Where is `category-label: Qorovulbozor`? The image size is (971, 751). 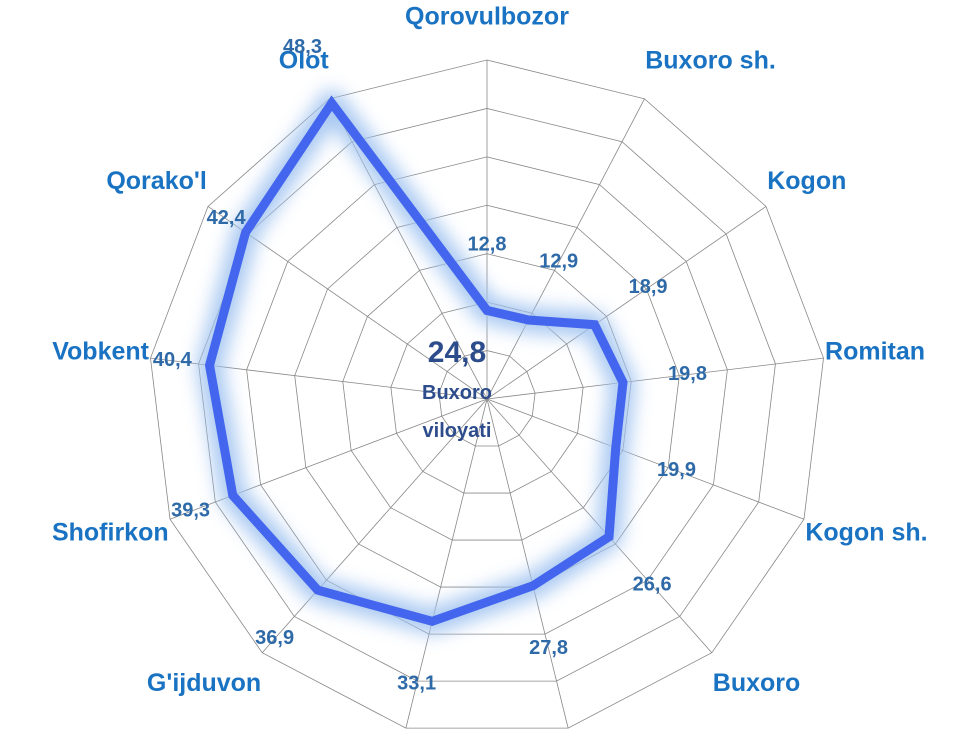
category-label: Qorovulbozor is located at coordinates (487, 17).